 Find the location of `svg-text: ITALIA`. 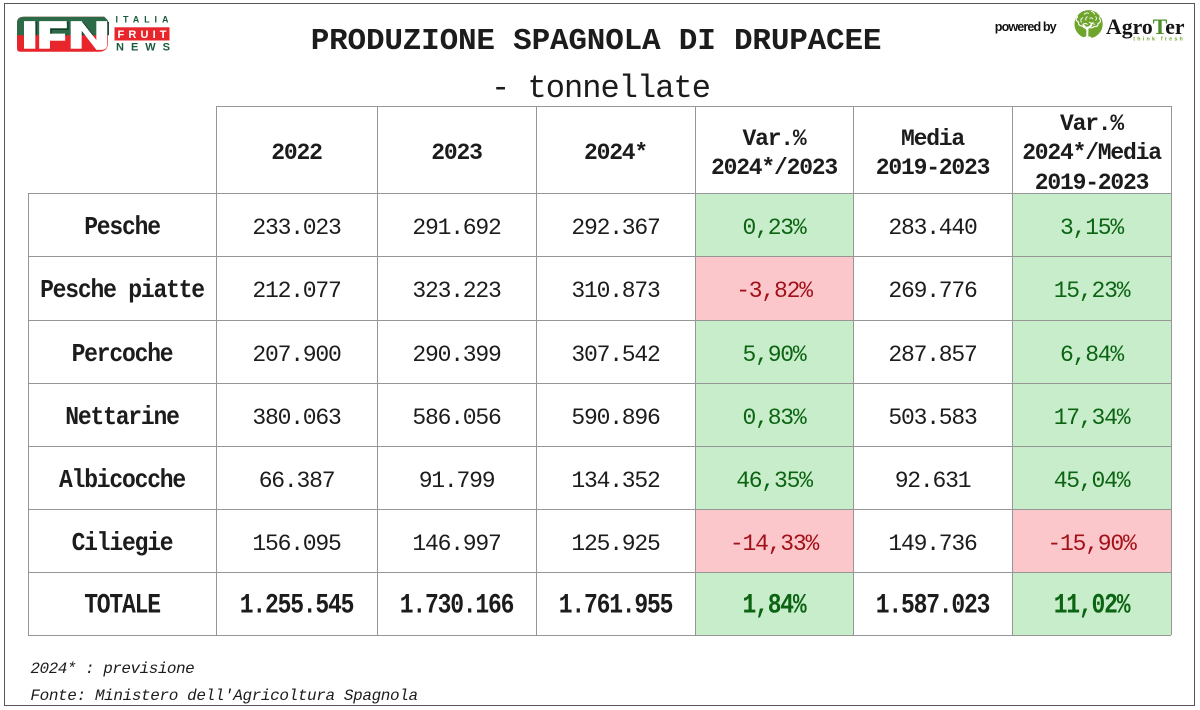

svg-text: ITALIA is located at coordinates (143, 20).